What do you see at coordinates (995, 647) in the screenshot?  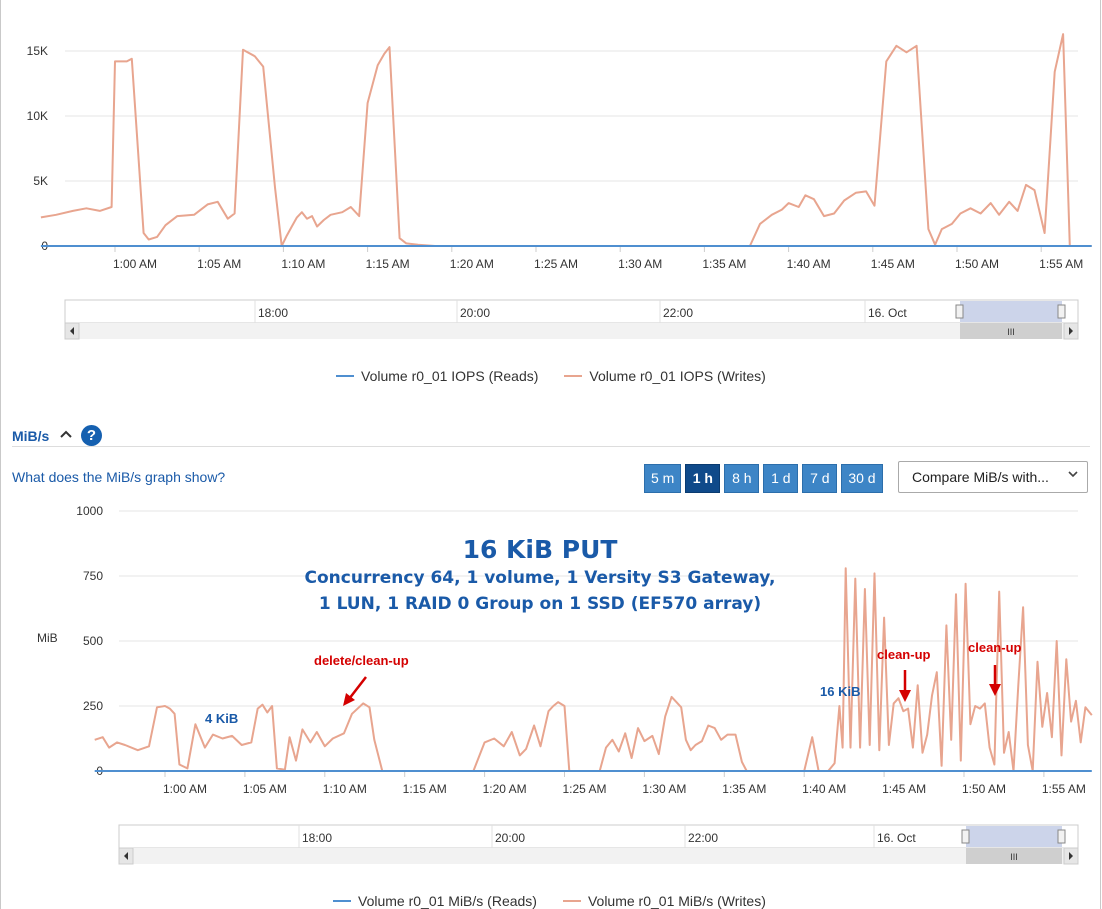 I see `annotation-cleanup-2: clean-up` at bounding box center [995, 647].